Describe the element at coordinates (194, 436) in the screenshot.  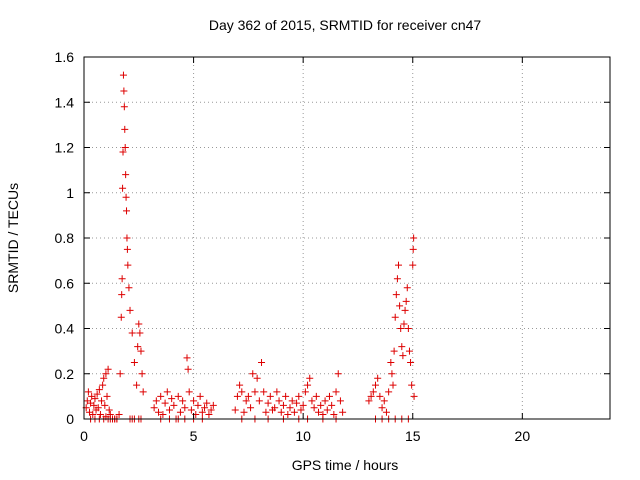
I see `x-tick-label: 5` at that location.